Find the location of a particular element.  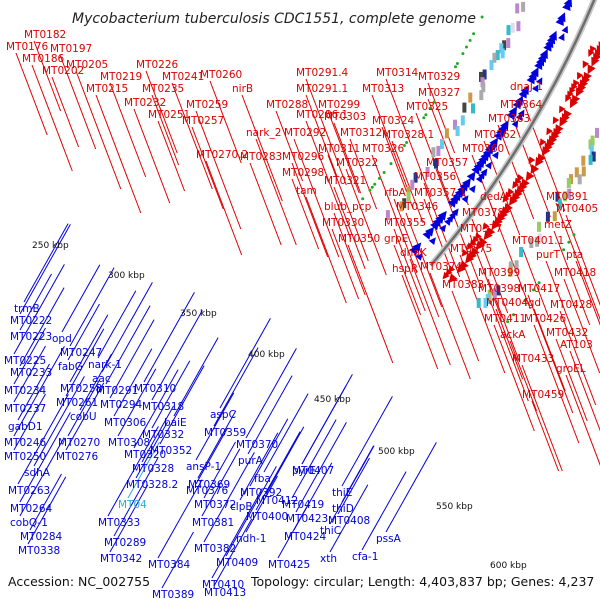

gene-label: MT0412 is located at coordinates (277, 501).